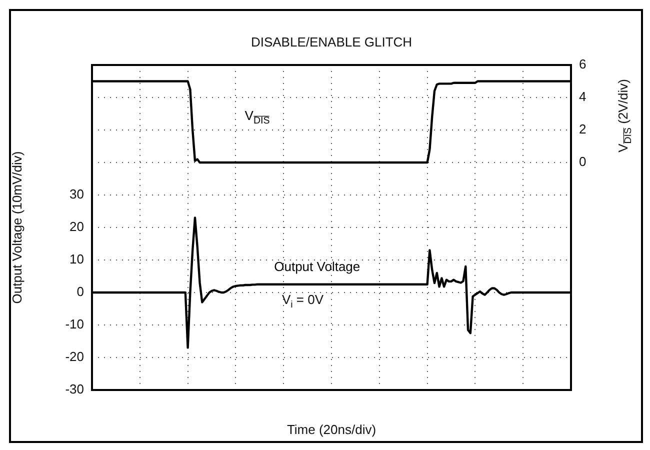 Image resolution: width=650 pixels, height=450 pixels. I want to click on y-tick-label: 0, so click(80, 292).